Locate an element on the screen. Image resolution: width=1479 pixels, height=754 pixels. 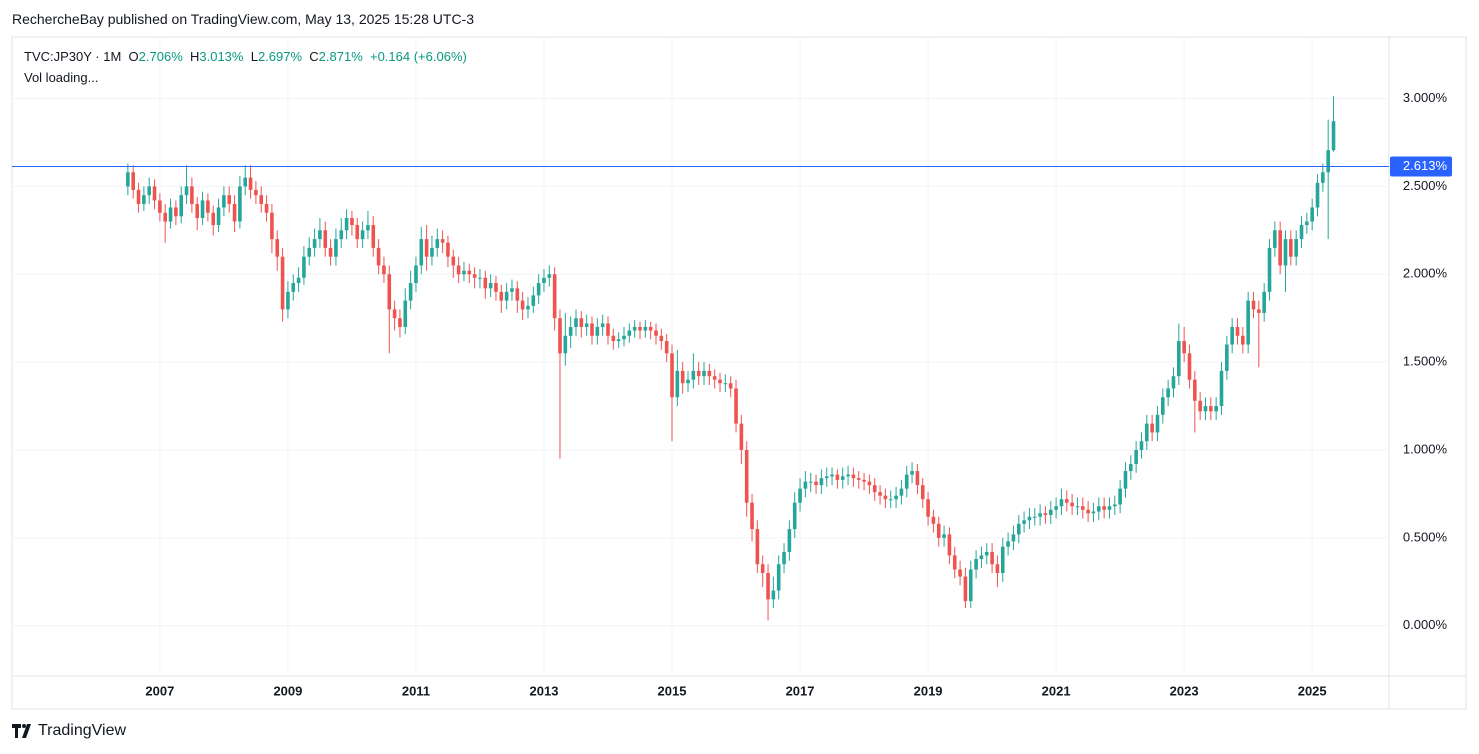
c-letter: C is located at coordinates (314, 56).